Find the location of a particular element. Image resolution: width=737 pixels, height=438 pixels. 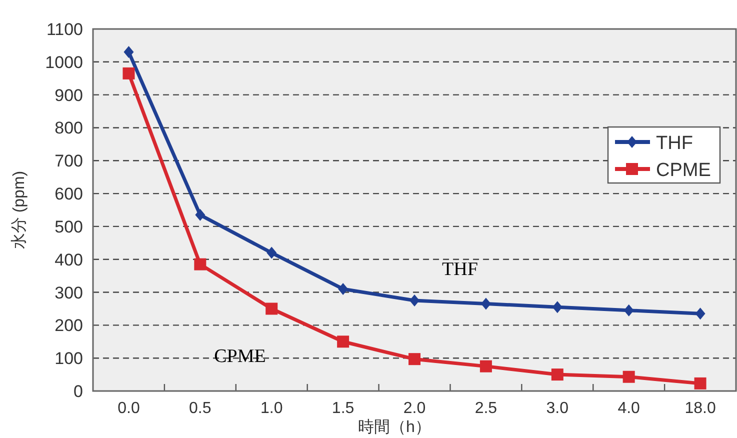

x-tick-label: 3.0 is located at coordinates (557, 408).